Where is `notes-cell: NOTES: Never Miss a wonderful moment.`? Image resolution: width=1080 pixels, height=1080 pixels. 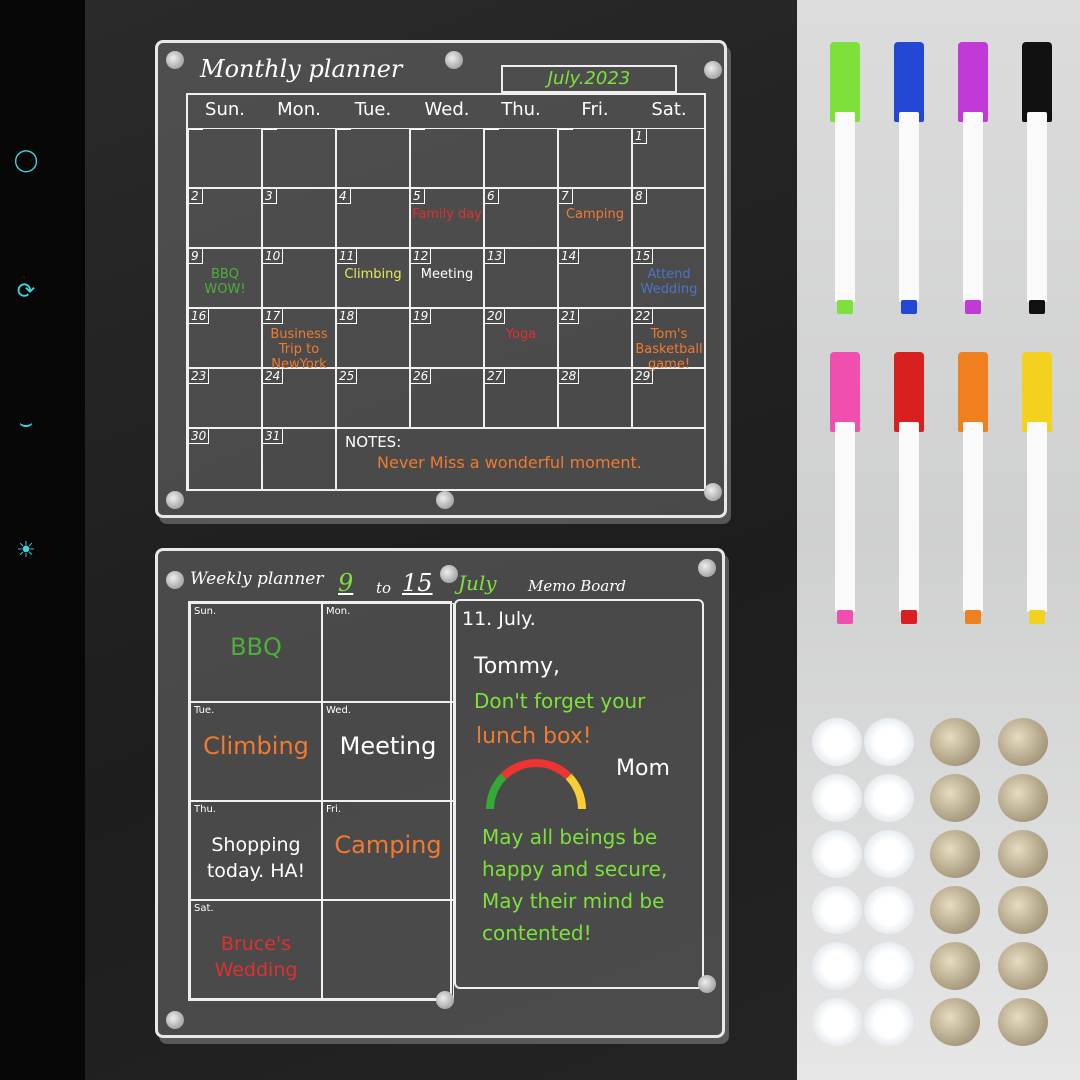 notes-cell: NOTES: Never Miss a wonderful moment. is located at coordinates (521, 459).